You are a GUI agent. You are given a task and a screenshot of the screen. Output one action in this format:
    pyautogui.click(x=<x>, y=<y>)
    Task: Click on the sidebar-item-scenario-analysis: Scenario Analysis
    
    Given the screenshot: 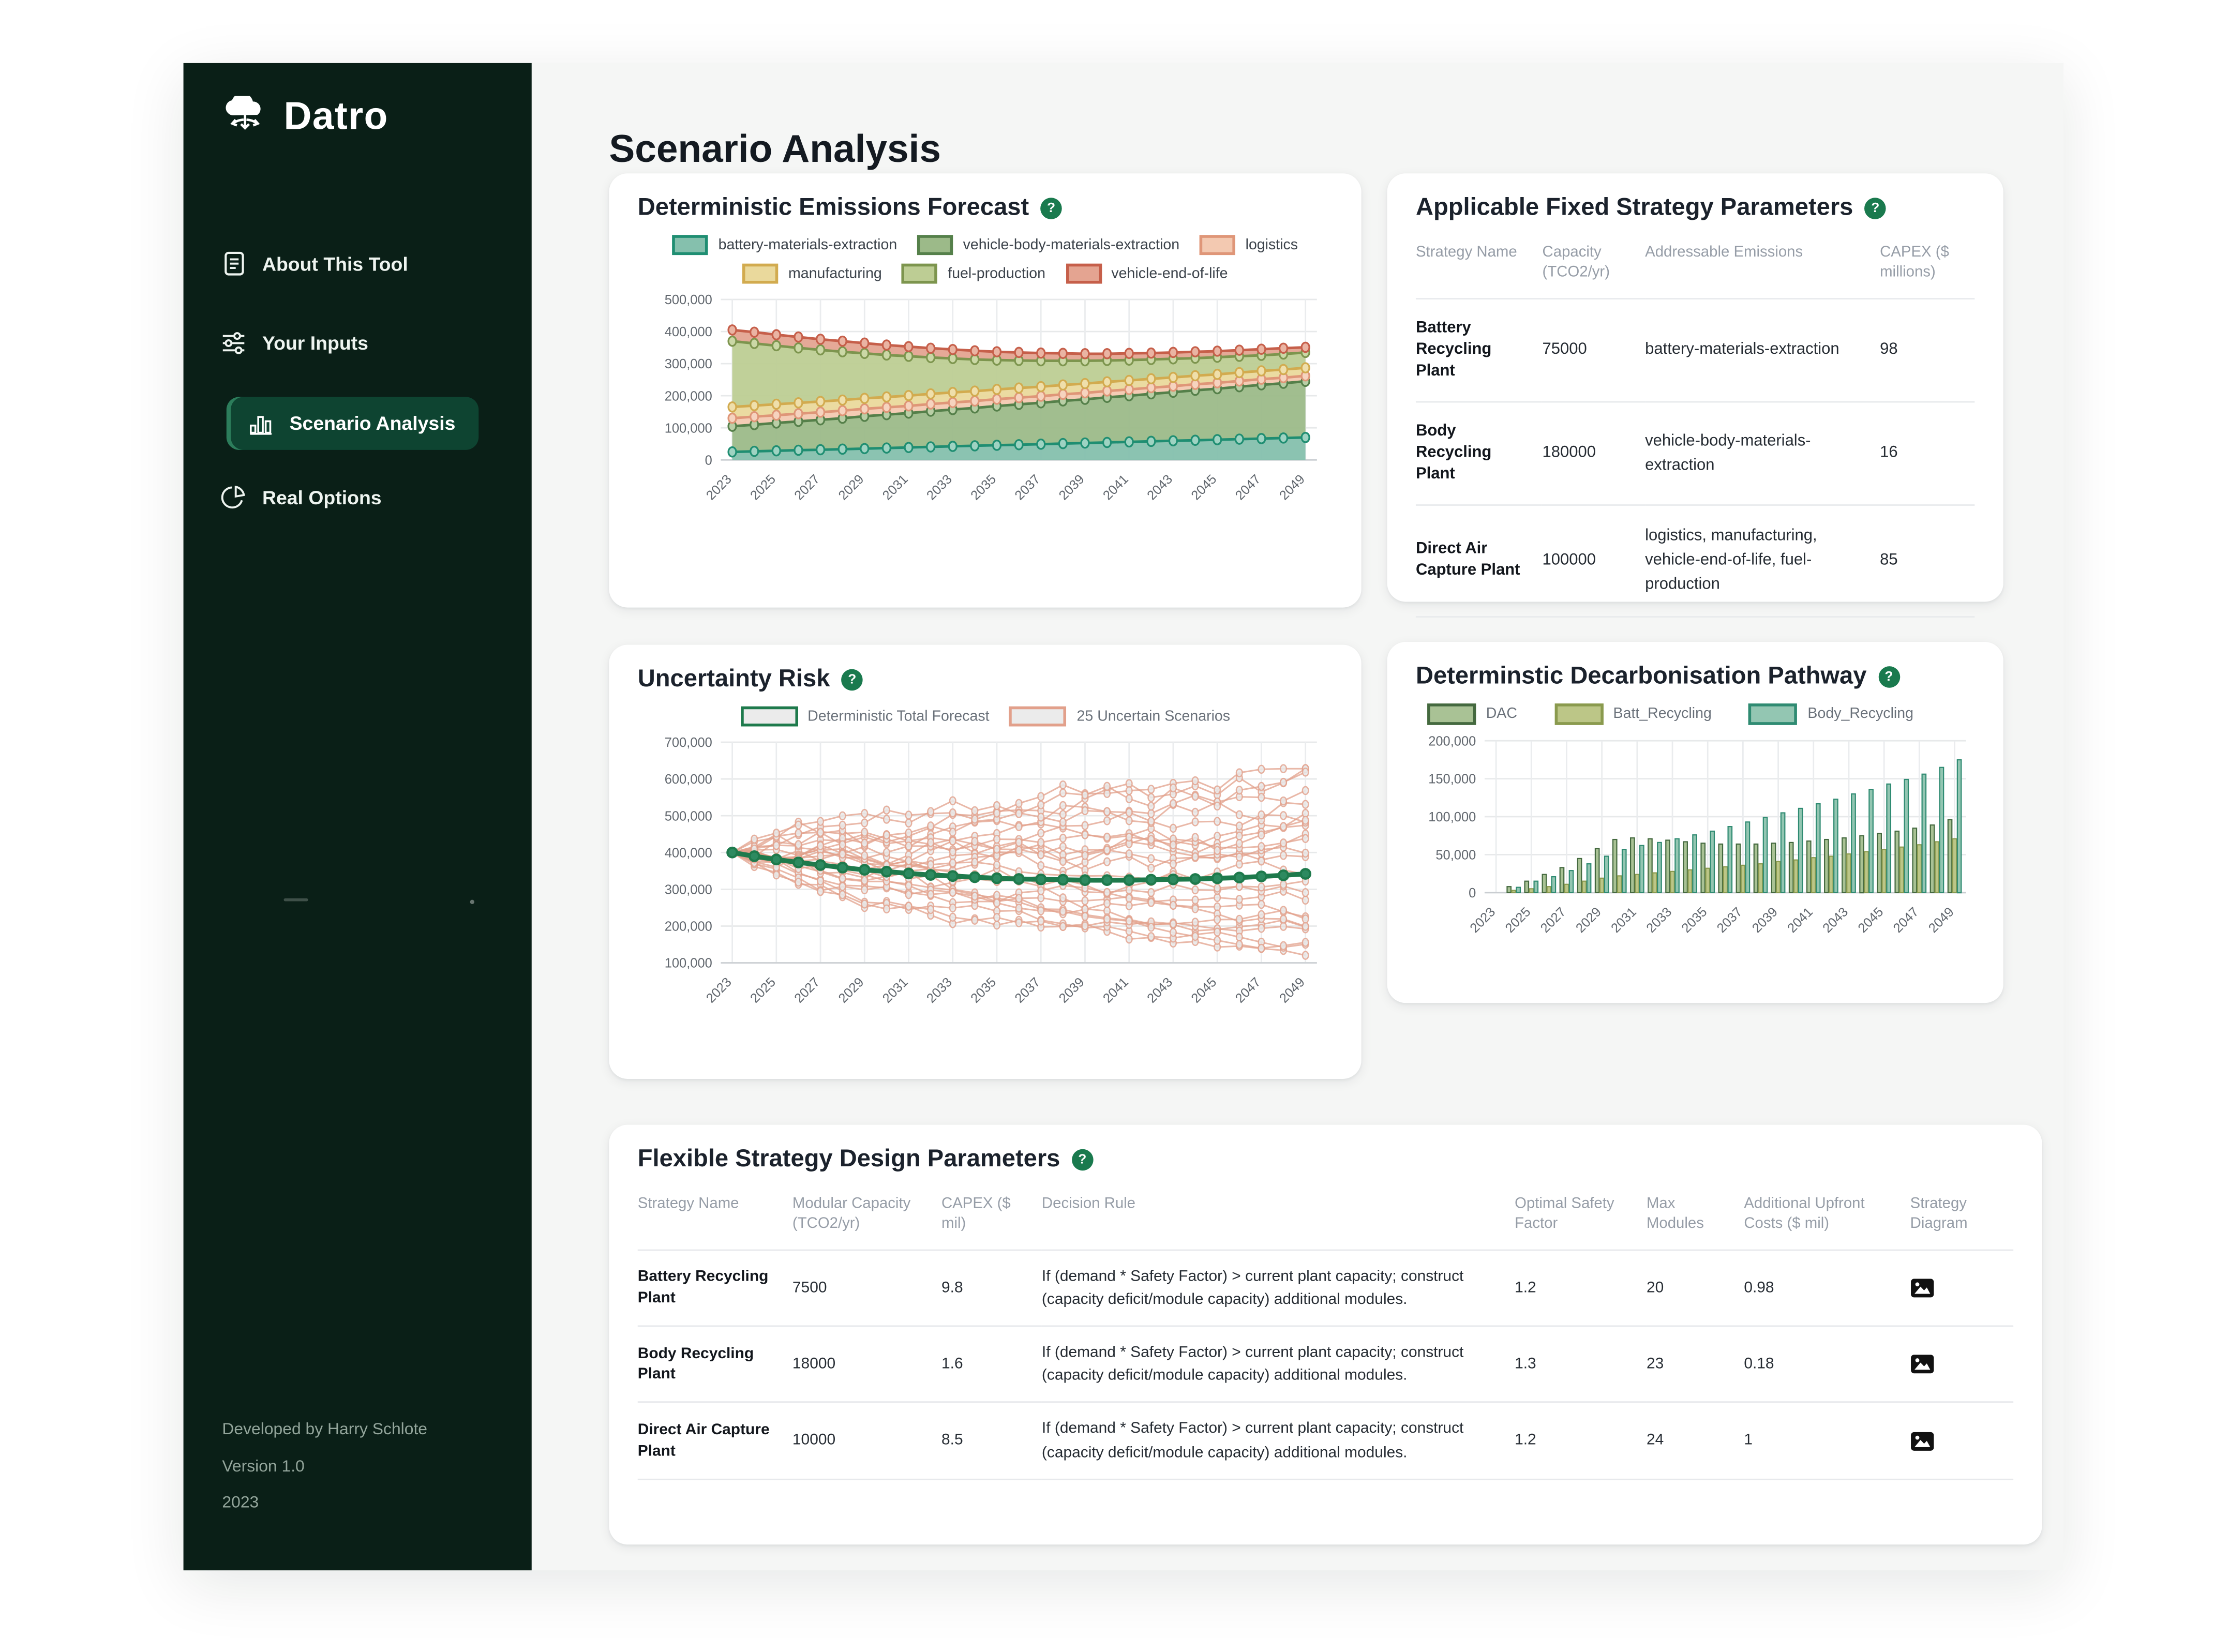 What is the action you would take?
    pyautogui.click(x=352, y=424)
    